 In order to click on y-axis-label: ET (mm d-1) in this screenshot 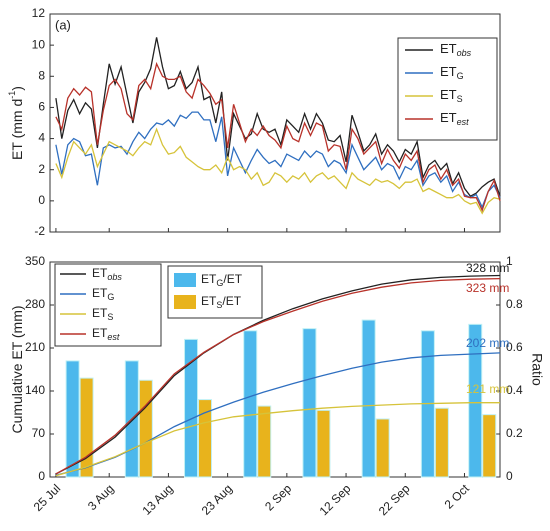, I will do `click(15, 123)`.